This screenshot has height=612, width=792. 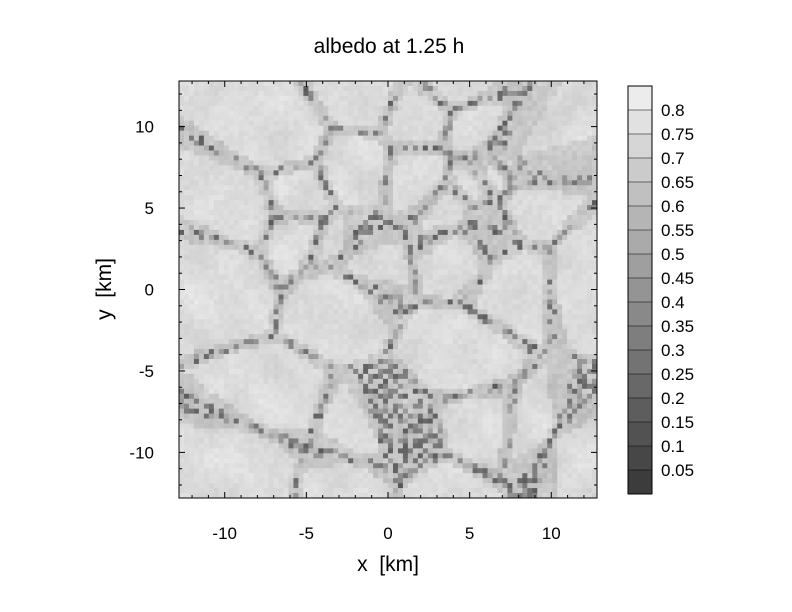 What do you see at coordinates (389, 46) in the screenshot?
I see `chart-title: albedo at 1.25 h` at bounding box center [389, 46].